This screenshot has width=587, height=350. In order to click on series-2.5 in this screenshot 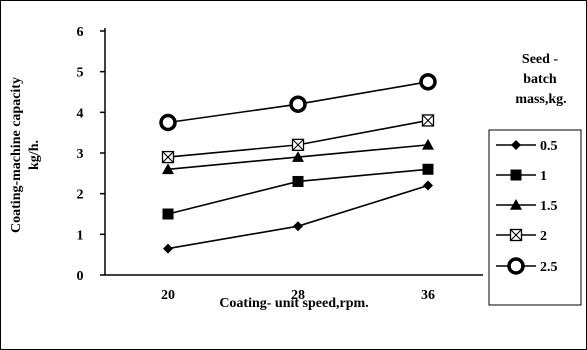, I will do `click(298, 102)`.